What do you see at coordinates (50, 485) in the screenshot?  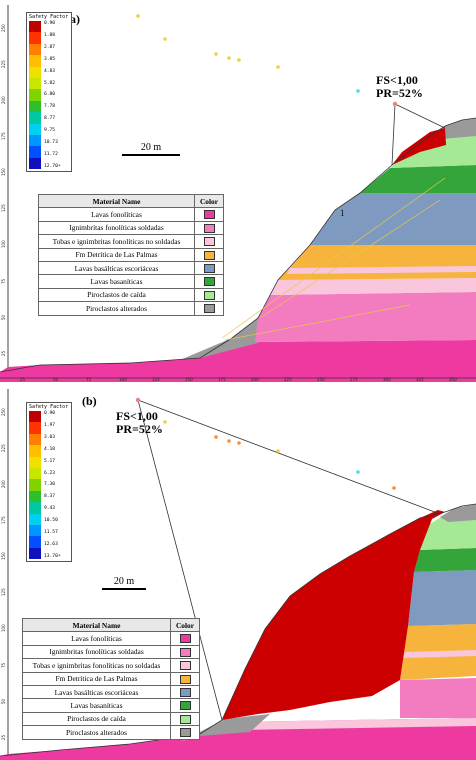 I see `scale-value: 7.30` at bounding box center [50, 485].